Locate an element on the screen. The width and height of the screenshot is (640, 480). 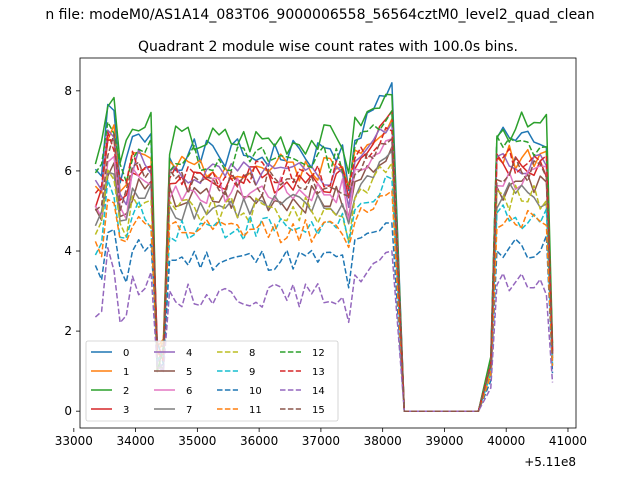
x-tick-label: 41000 is located at coordinates (568, 441).